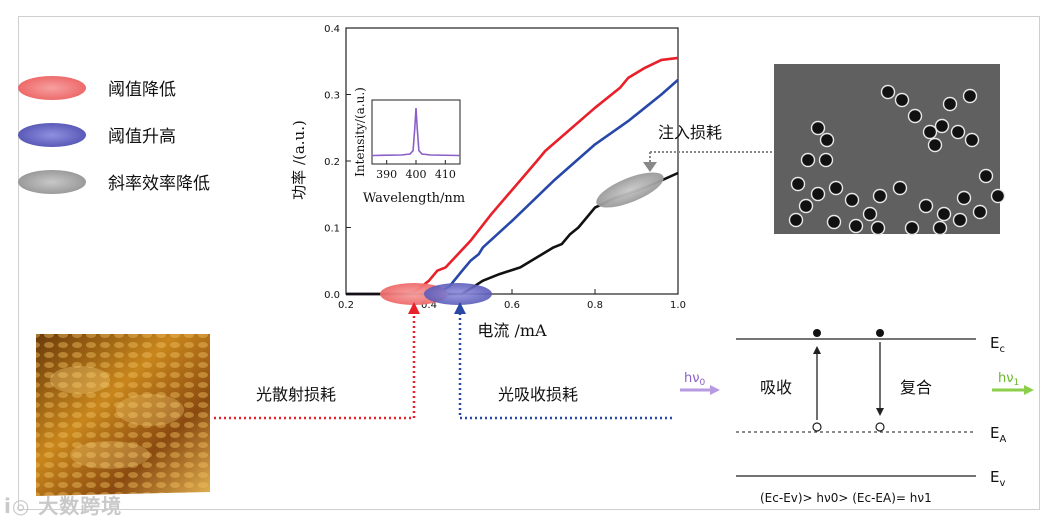 This screenshot has height=525, width=1061. I want to click on y-tick-label: 0.2, so click(332, 162).